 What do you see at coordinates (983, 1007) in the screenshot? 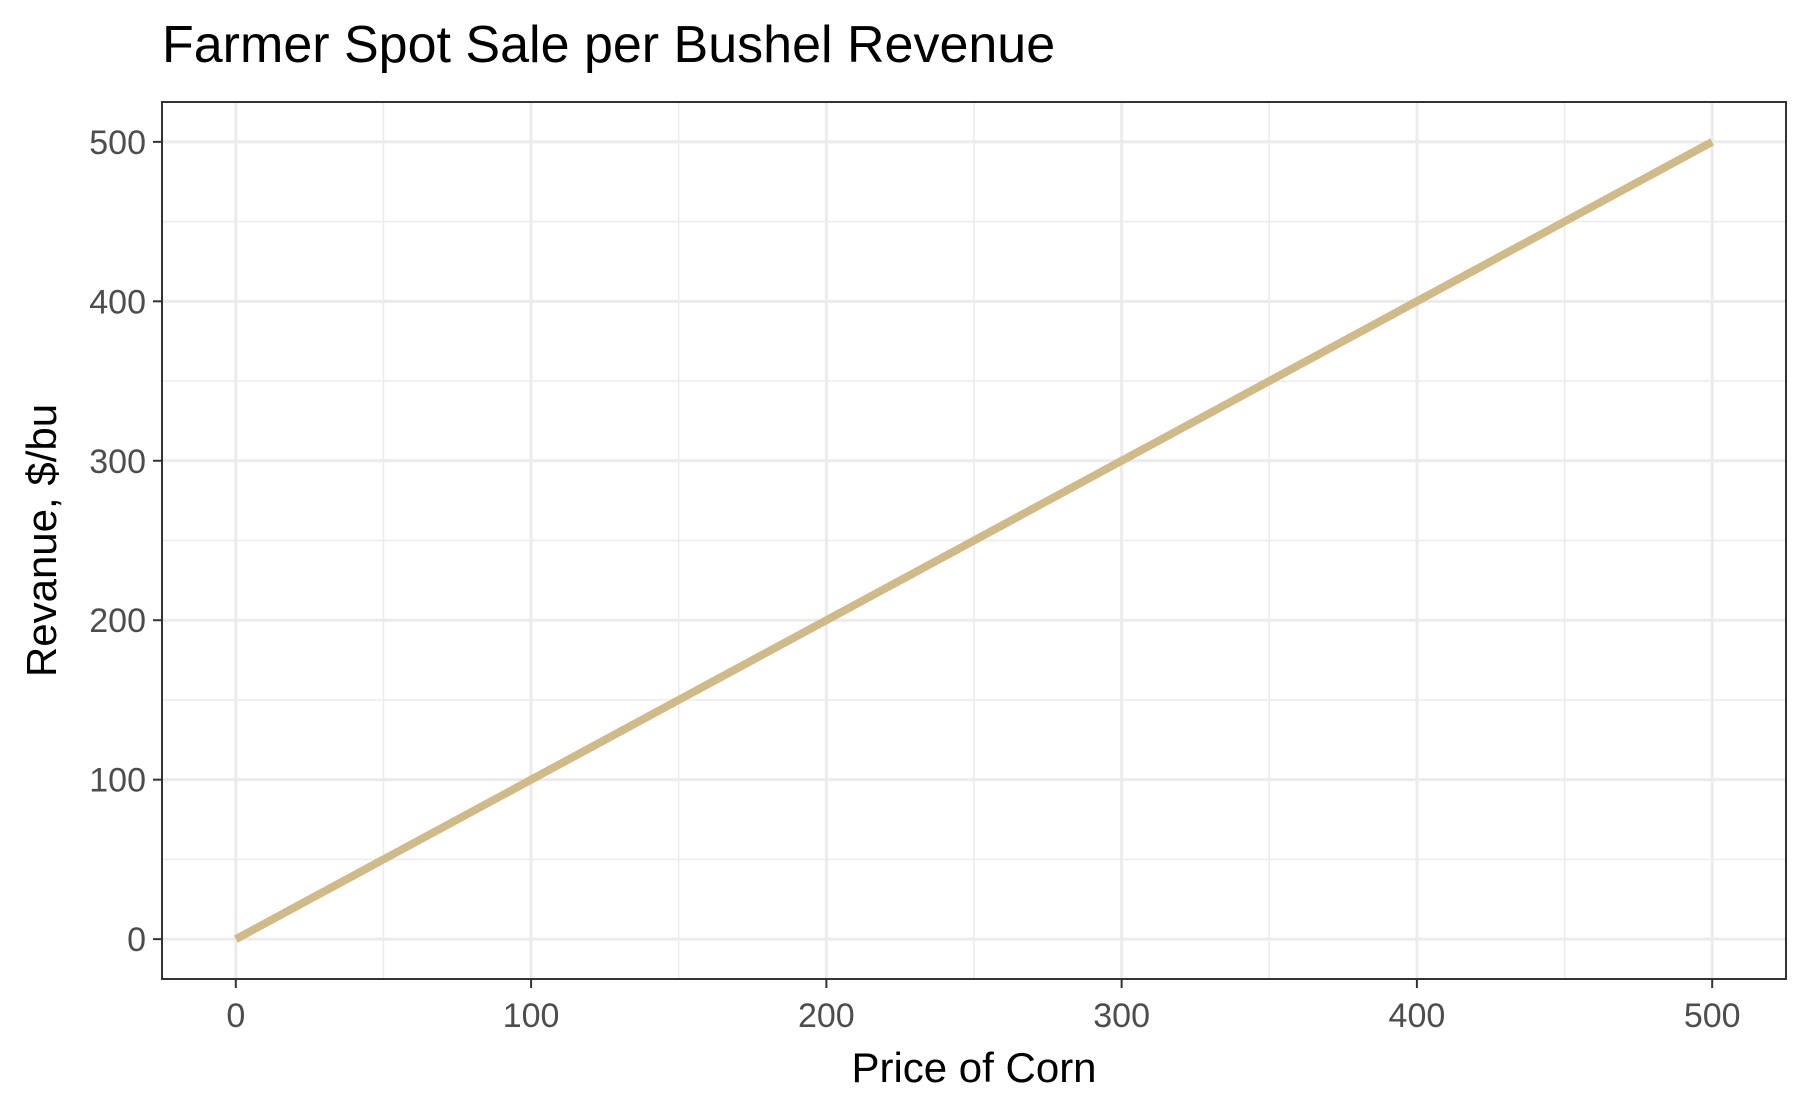
I see `x-axis: 0 100 200 300 400 500` at bounding box center [983, 1007].